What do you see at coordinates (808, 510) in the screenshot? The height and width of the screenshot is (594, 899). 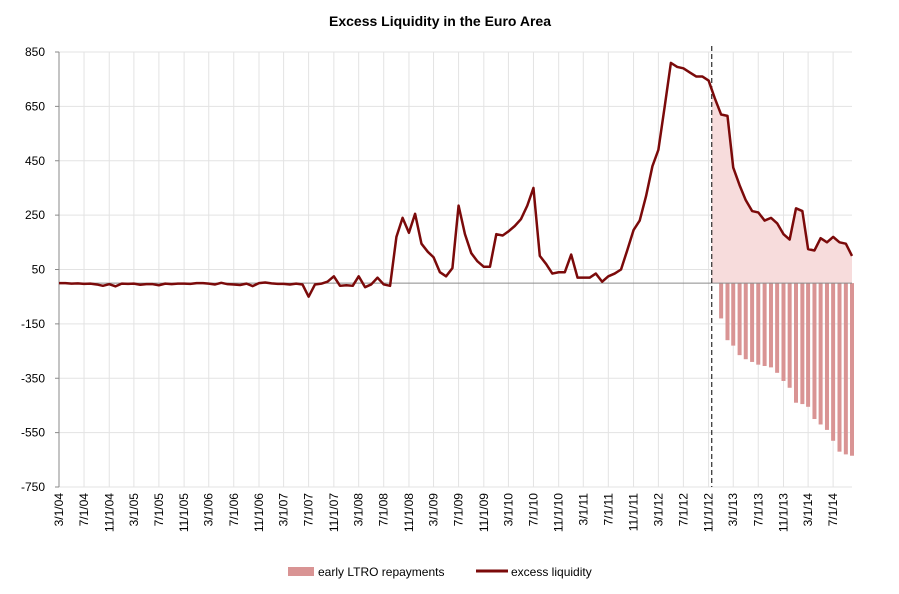 I see `x-tick-label: 3/1/14` at bounding box center [808, 510].